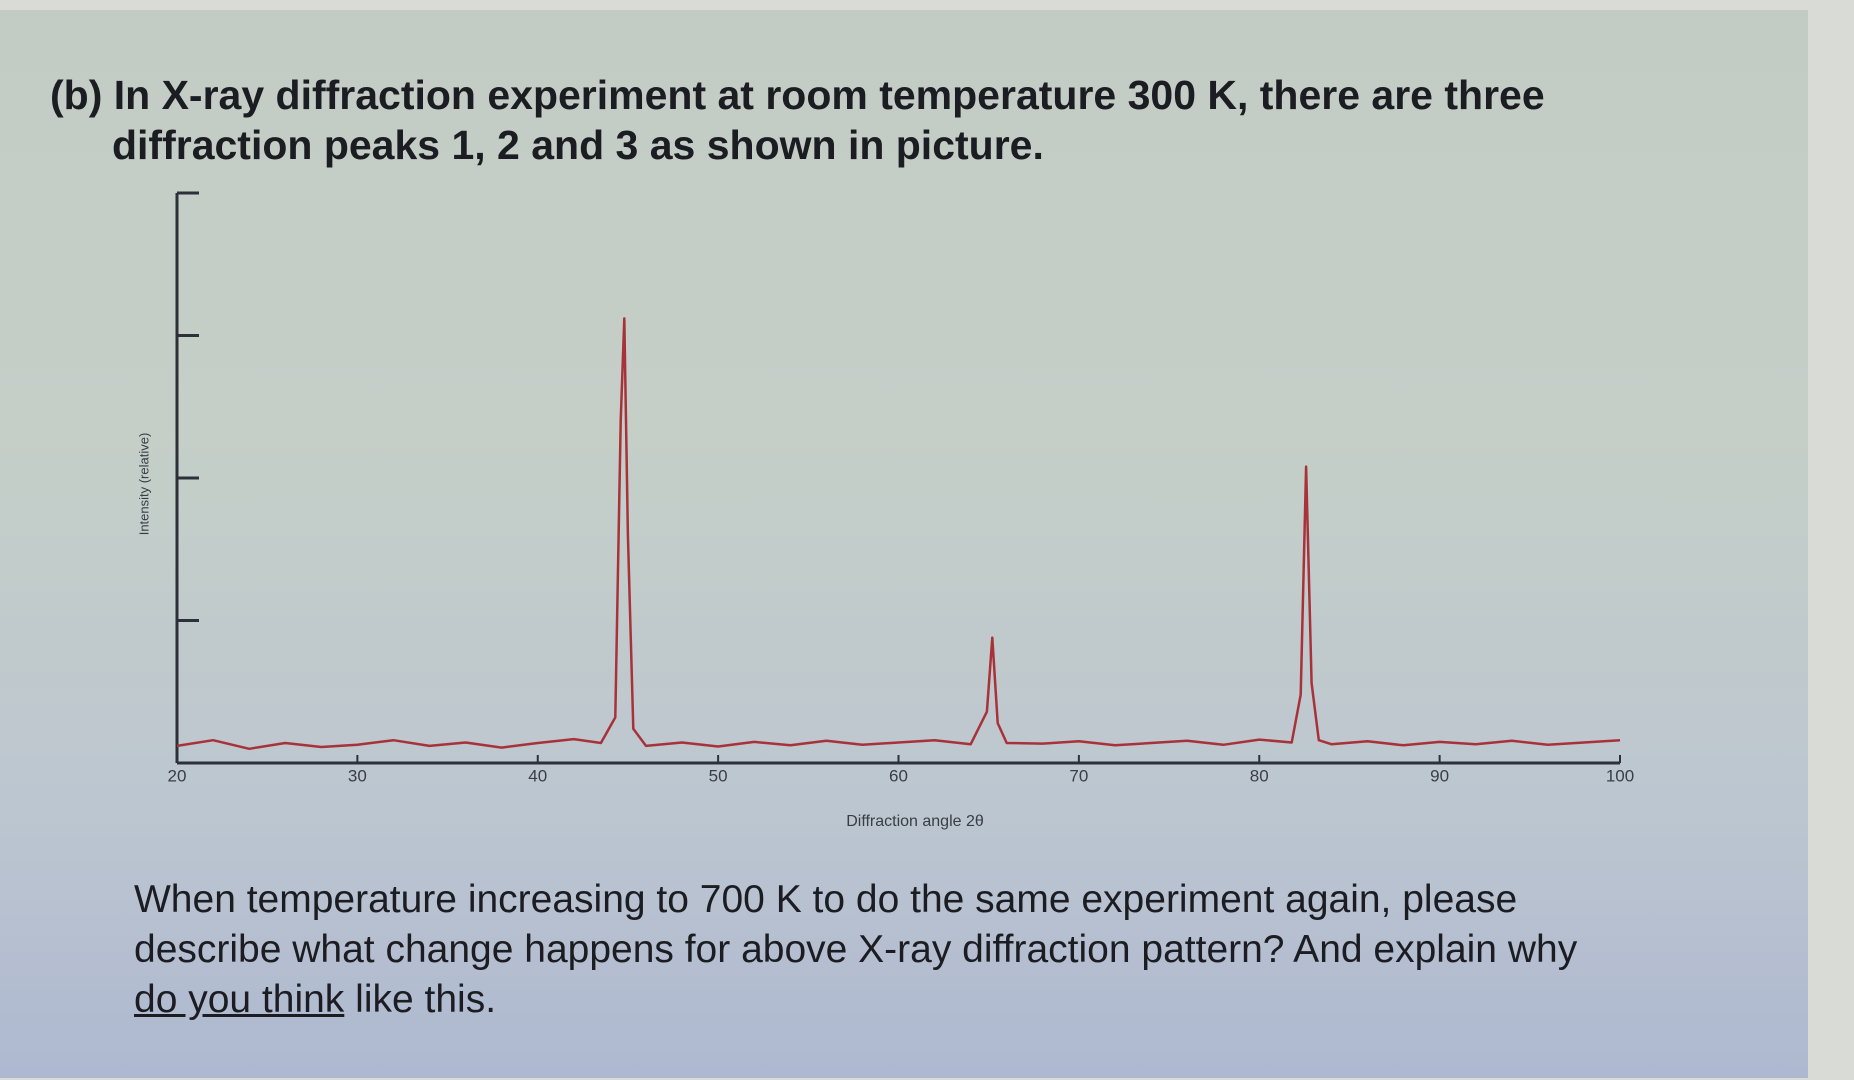 The height and width of the screenshot is (1080, 1854). I want to click on x-tick-label: 70, so click(1078, 775).